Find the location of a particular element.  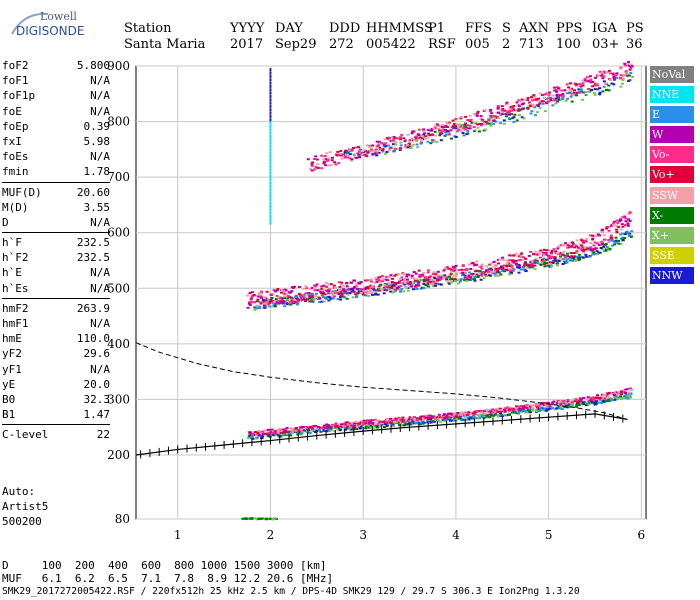

param-value: 232.5 is located at coordinates (93, 243).